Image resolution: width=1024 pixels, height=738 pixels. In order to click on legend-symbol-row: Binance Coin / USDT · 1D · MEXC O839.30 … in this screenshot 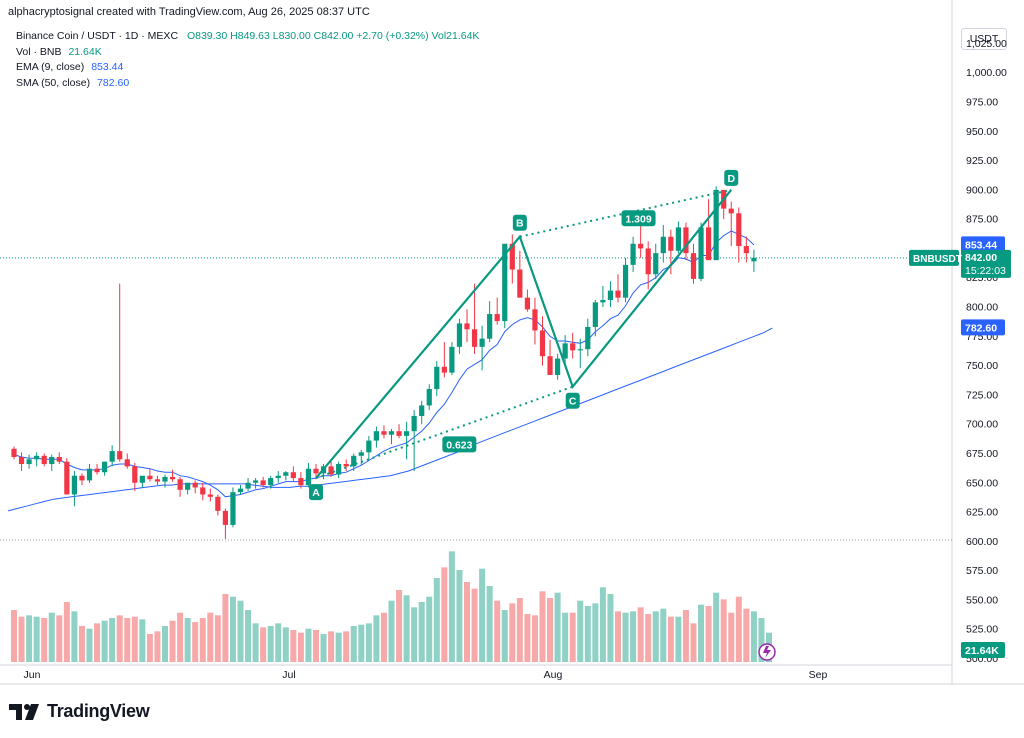, I will do `click(247, 37)`.